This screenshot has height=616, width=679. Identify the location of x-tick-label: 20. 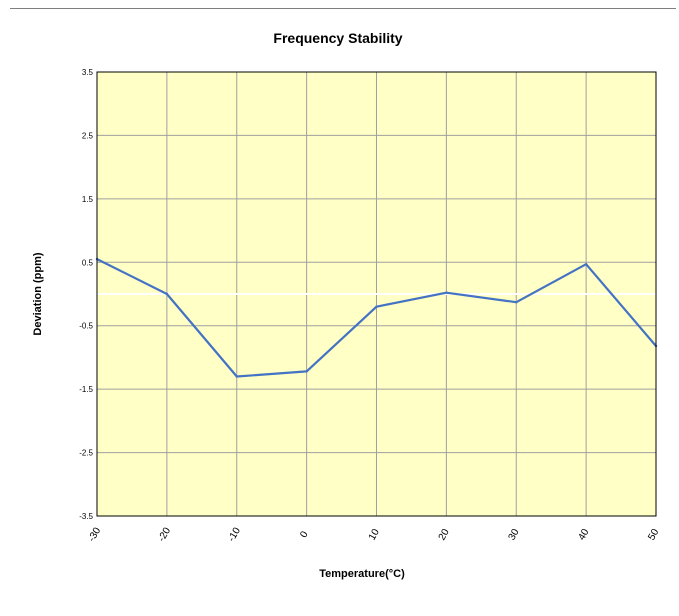
(444, 535).